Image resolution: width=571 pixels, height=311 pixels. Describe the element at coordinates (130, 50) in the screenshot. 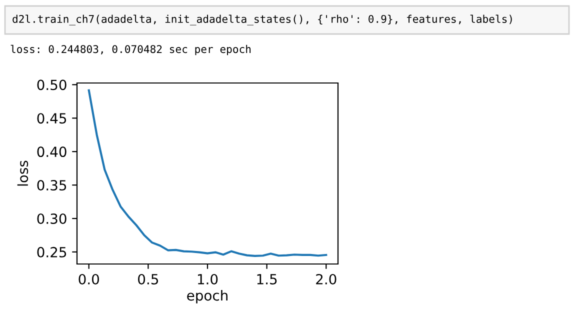

I see `text: loss: 0.244803, 0.070482 sec per epoch` at that location.